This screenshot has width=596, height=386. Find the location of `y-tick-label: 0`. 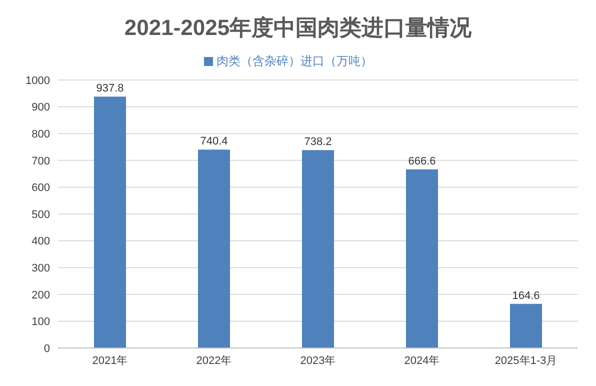

y-tick-label: 0 is located at coordinates (47, 348).